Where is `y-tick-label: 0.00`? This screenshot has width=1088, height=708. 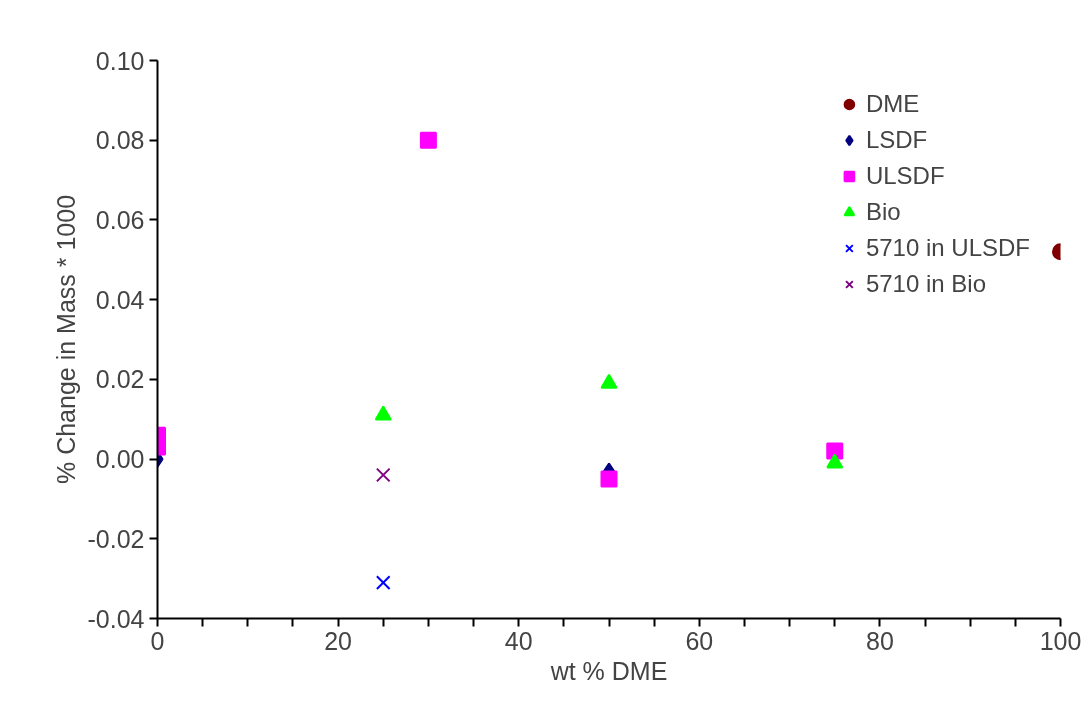 y-tick-label: 0.00 is located at coordinates (120, 459).